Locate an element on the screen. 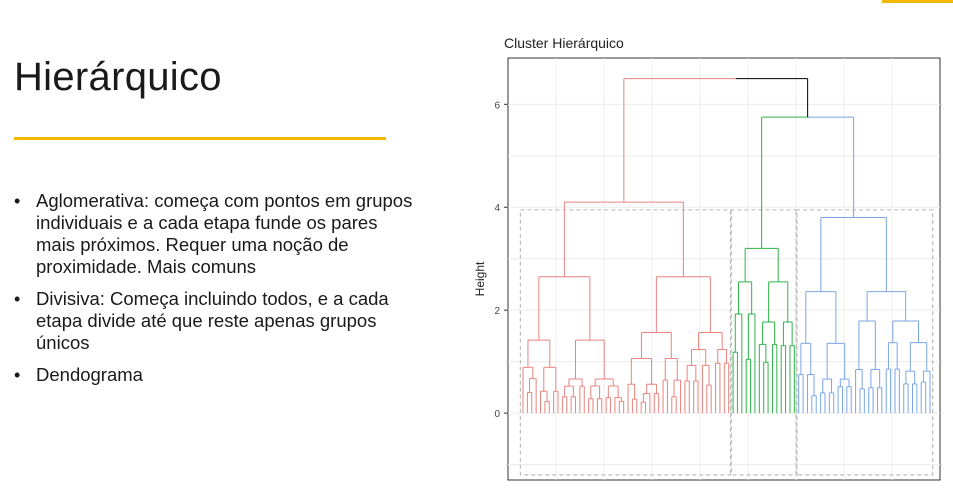  bullet-dendograma: • Dendograma is located at coordinates (214, 375).